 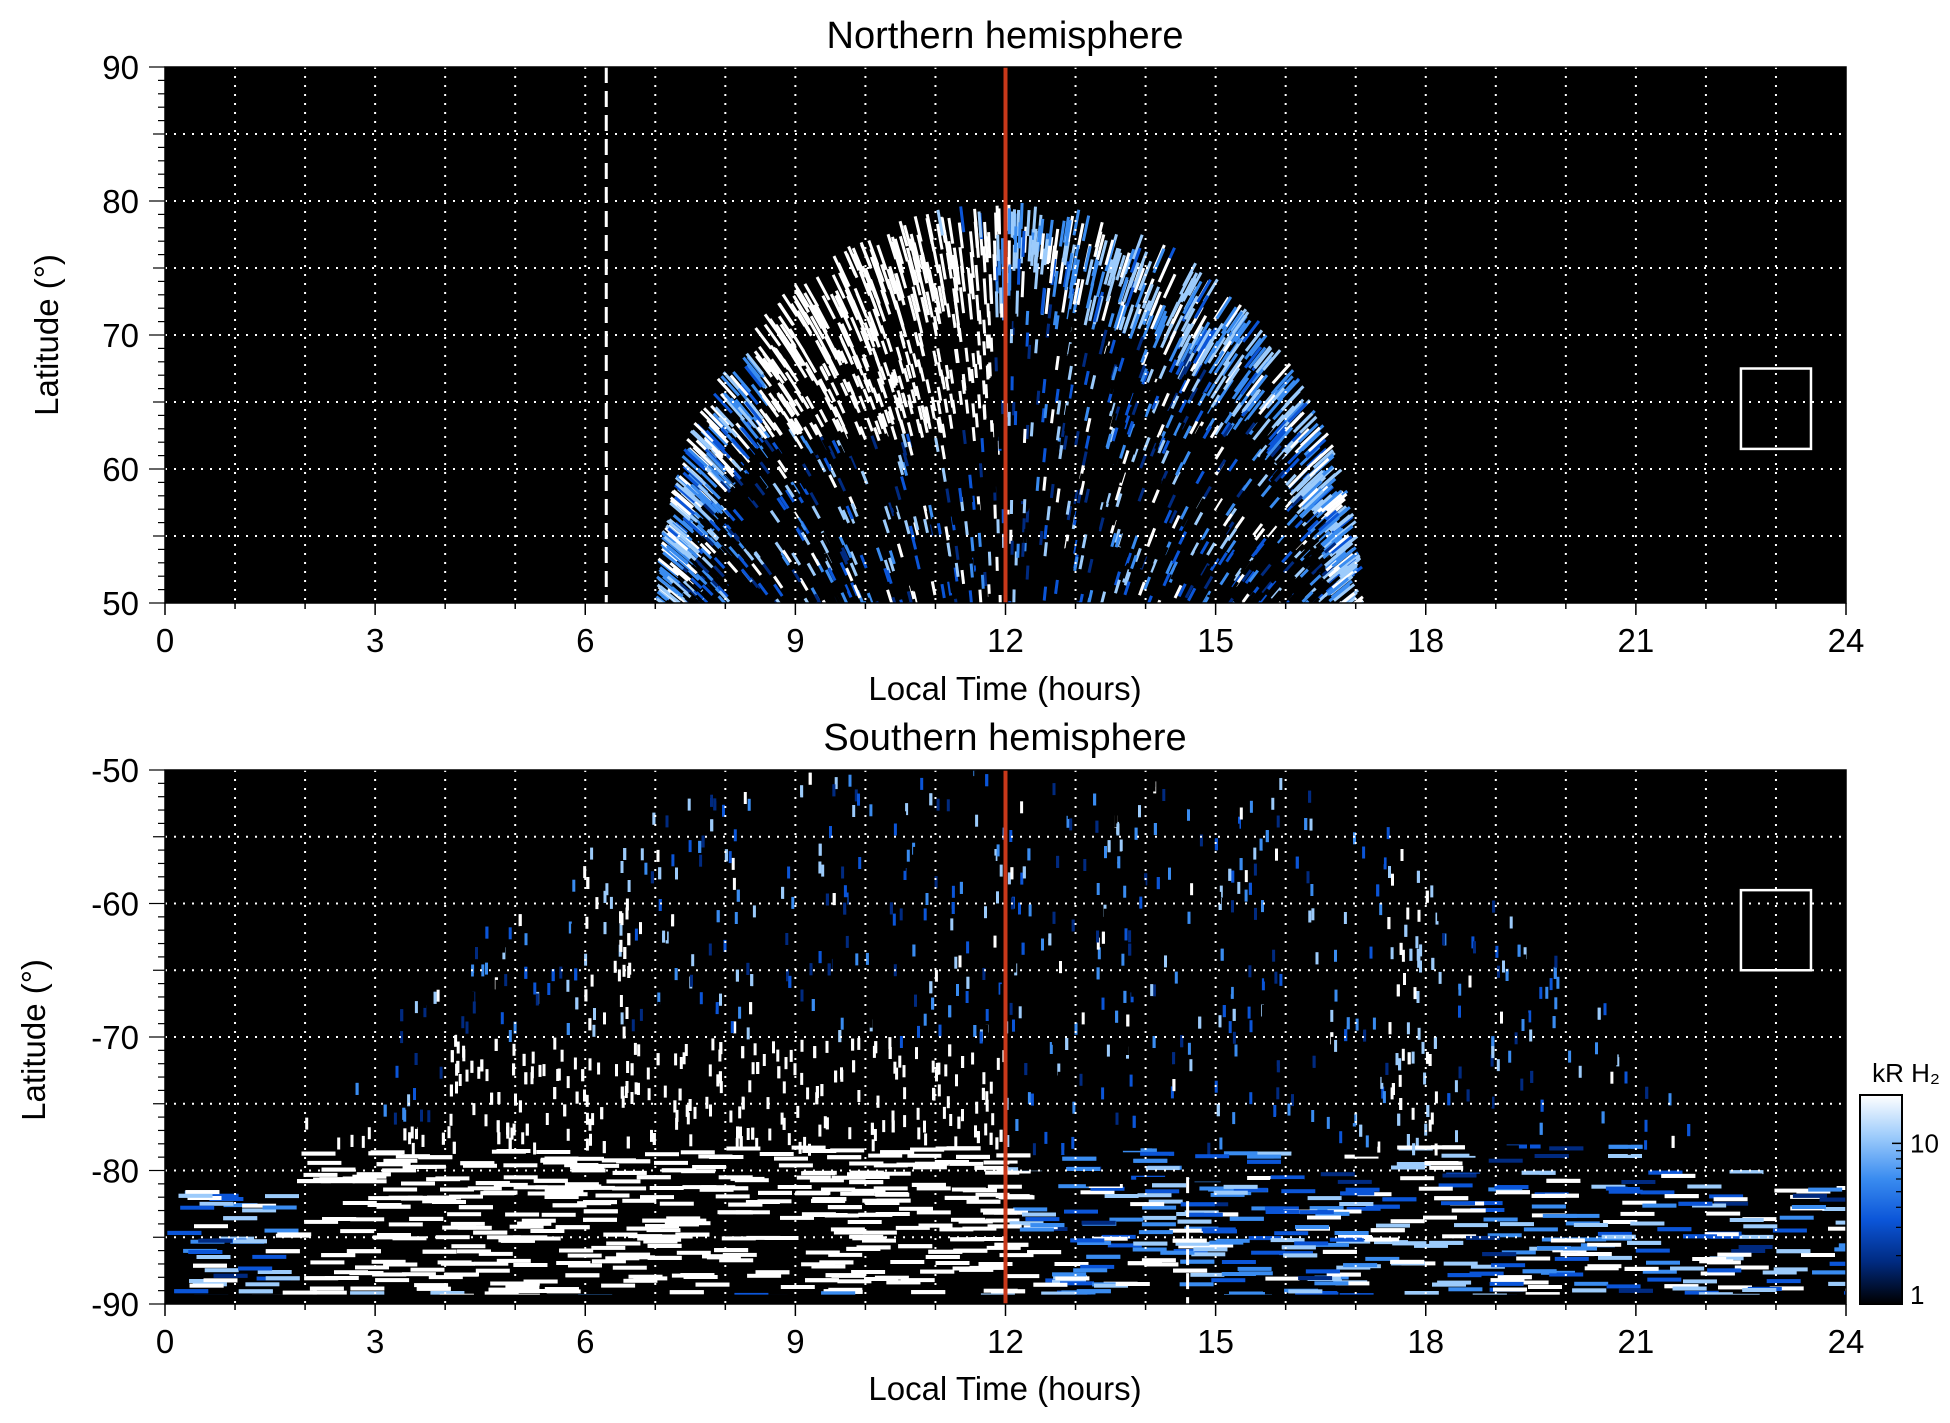 What do you see at coordinates (1005, 36) in the screenshot?
I see `north-title: Northern hemisphere` at bounding box center [1005, 36].